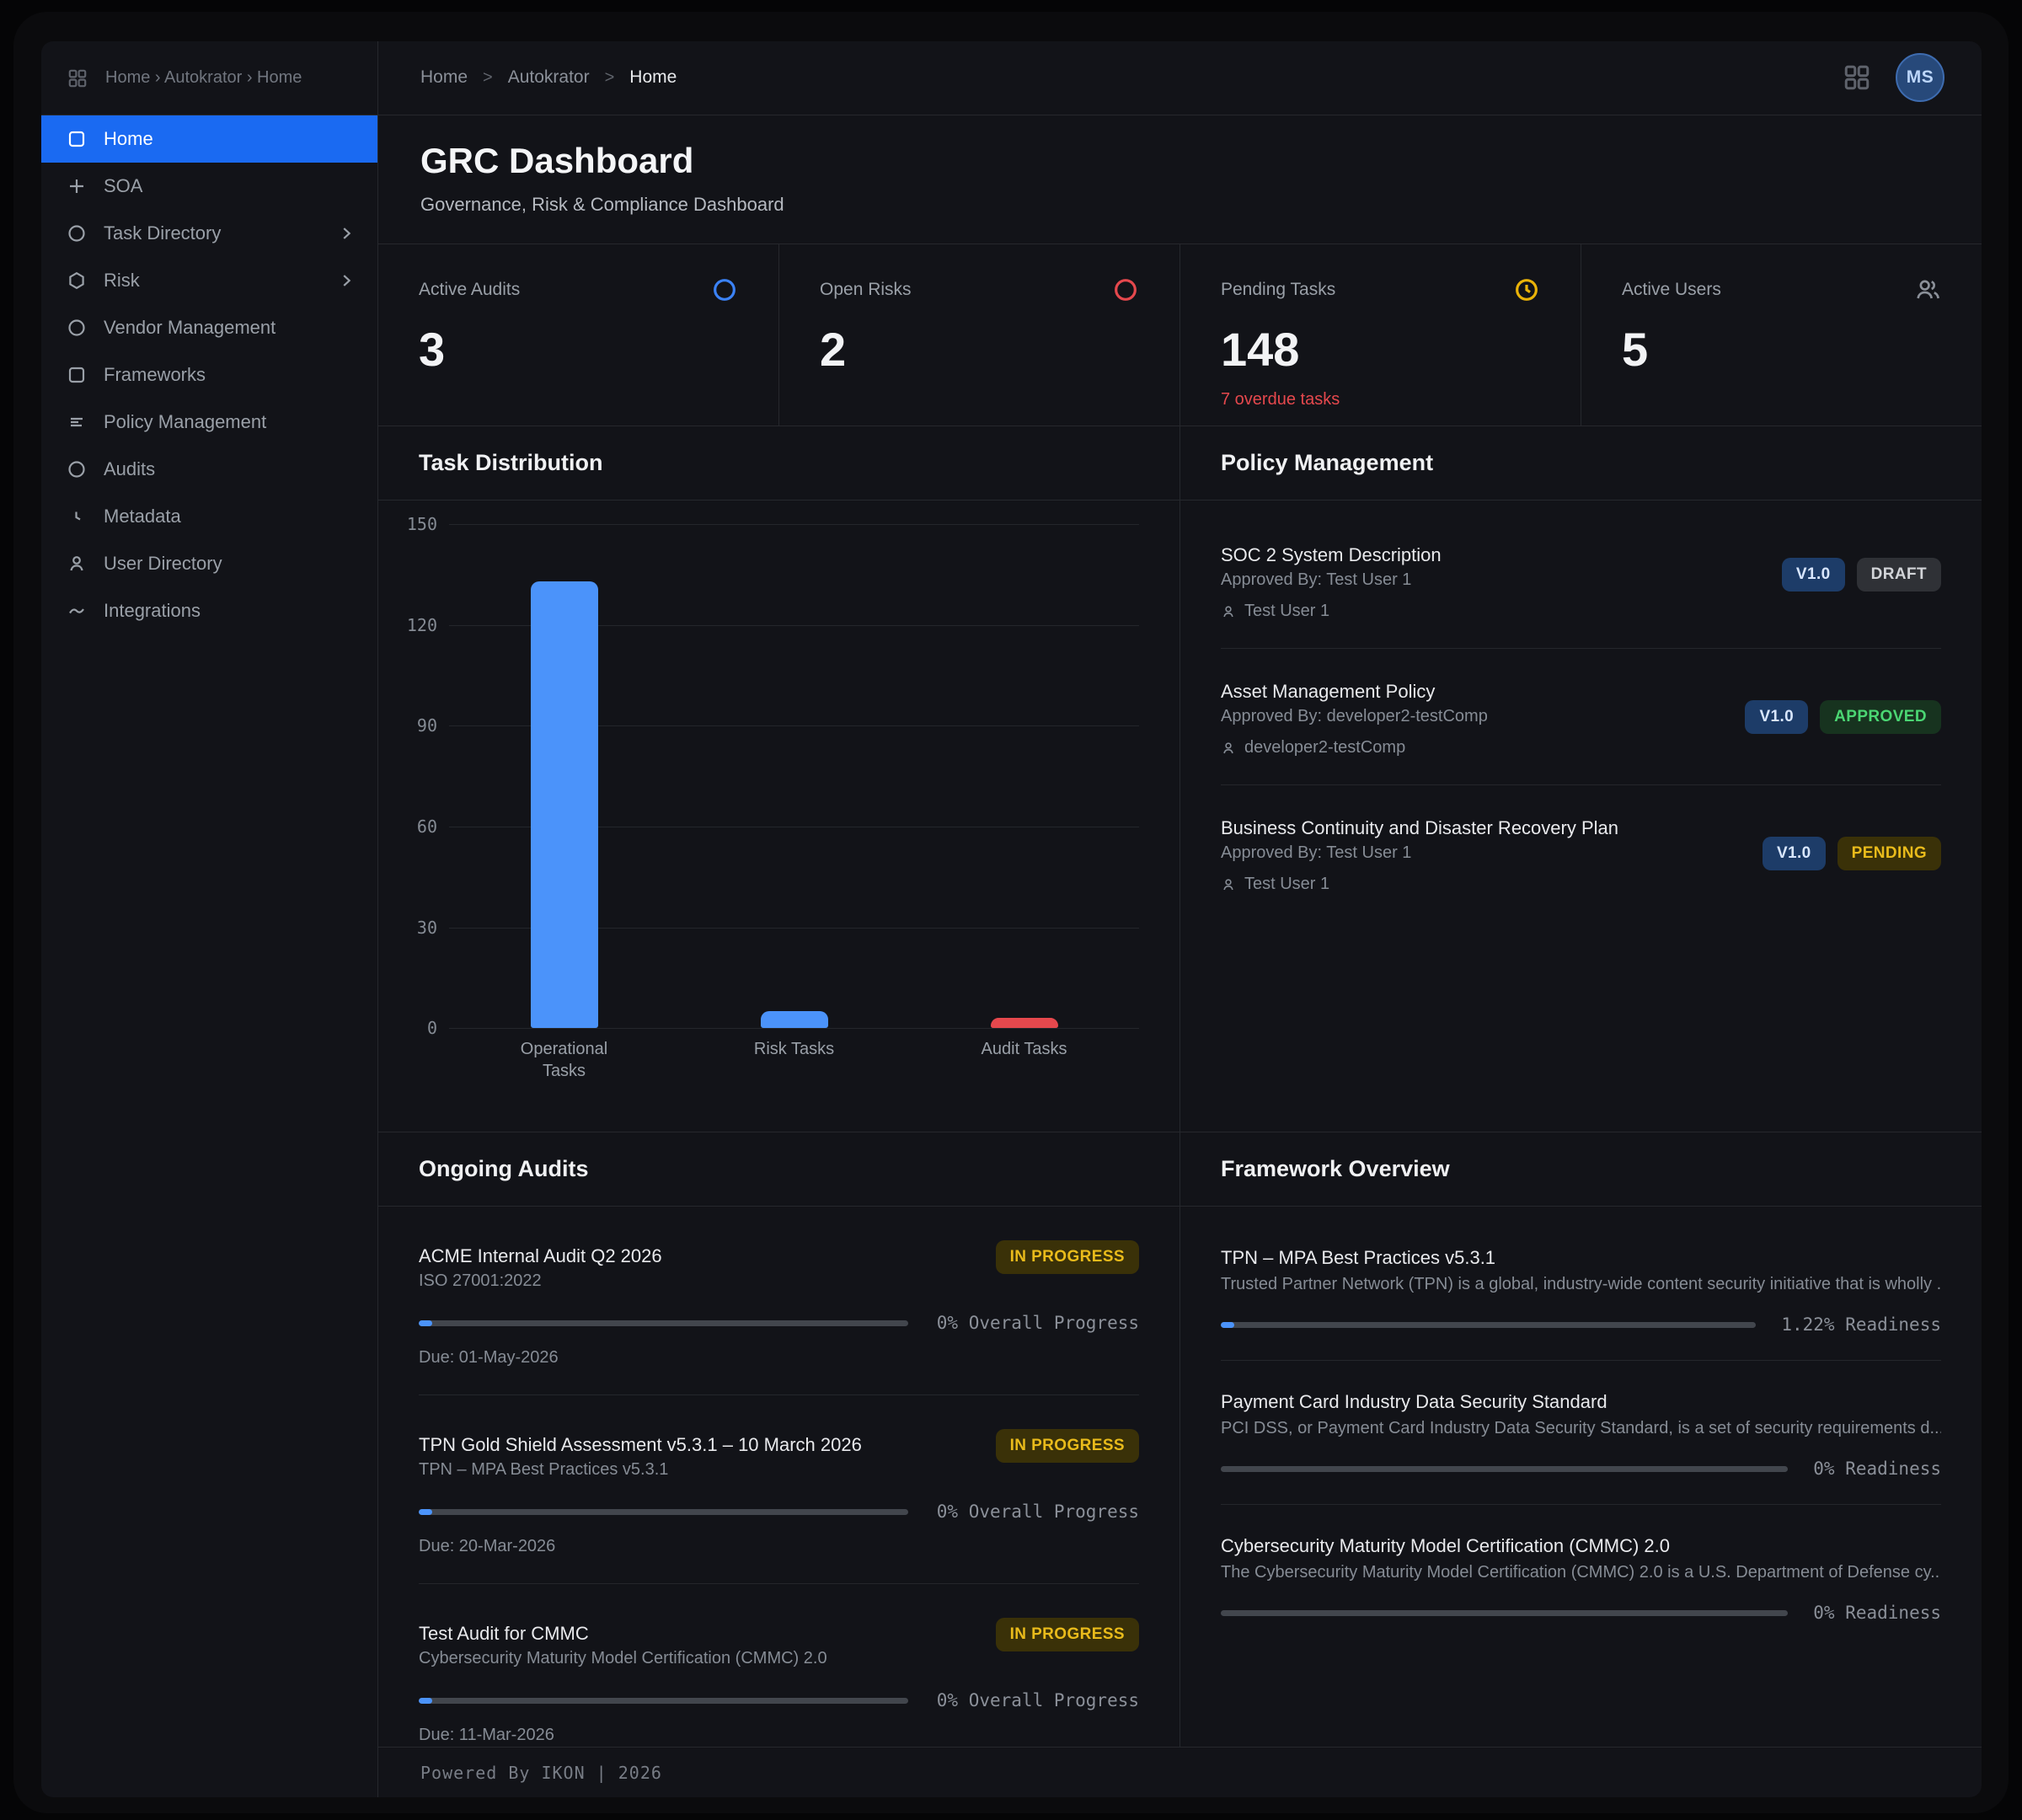 This screenshot has height=1820, width=2022. I want to click on status-badge: APPROVED, so click(1880, 716).